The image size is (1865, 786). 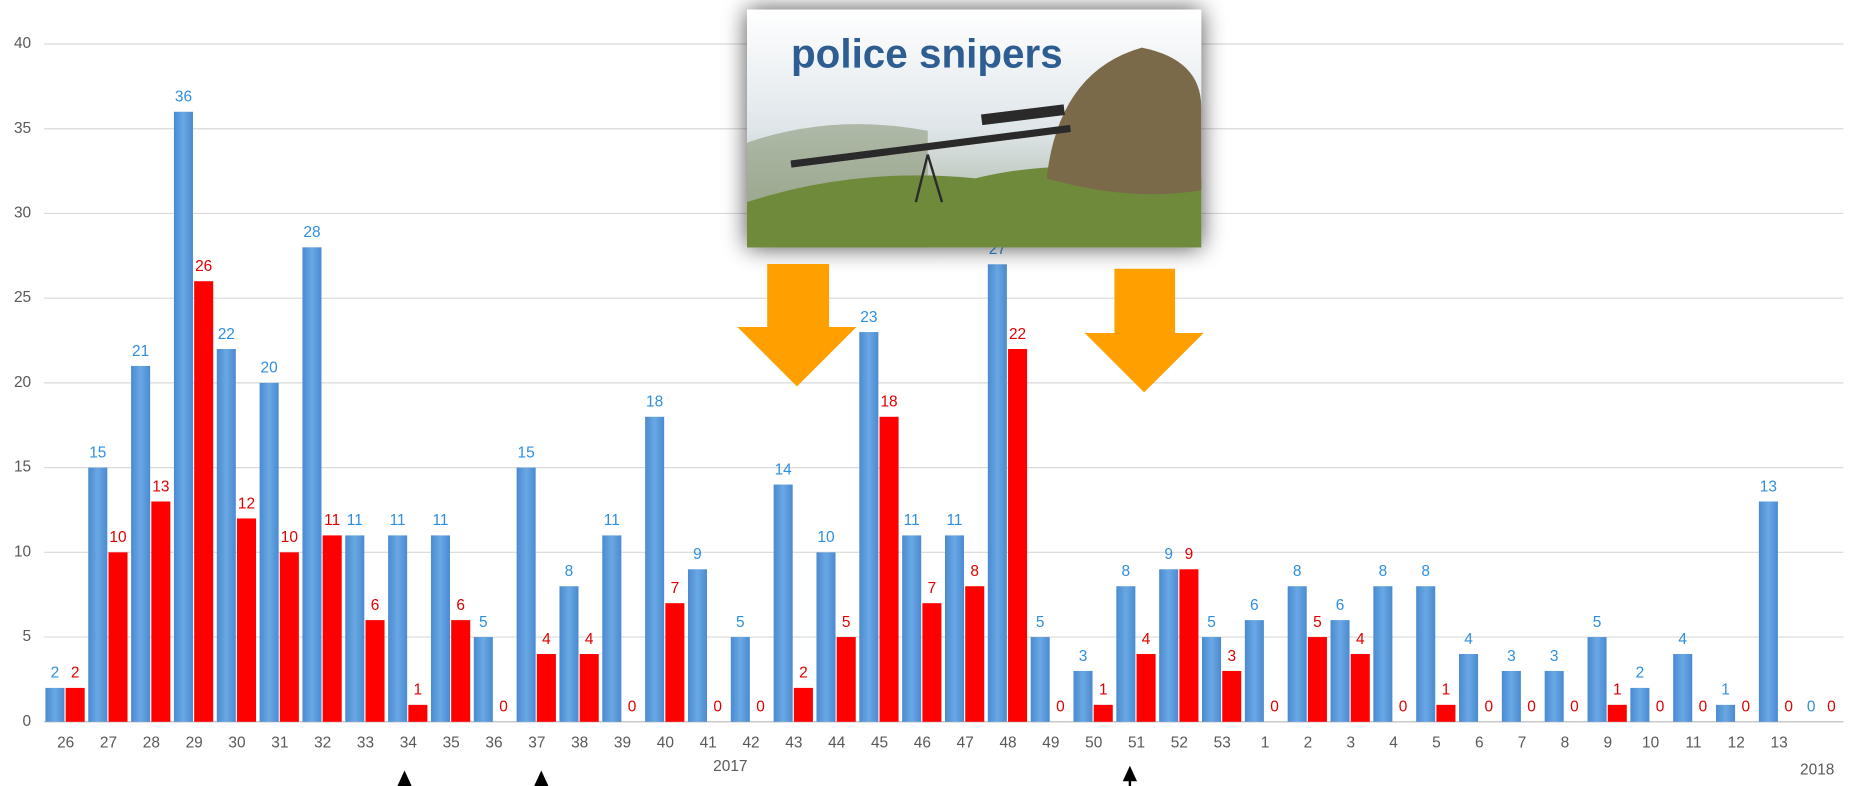 What do you see at coordinates (1393, 742) in the screenshot?
I see `x-tick-label: 4` at bounding box center [1393, 742].